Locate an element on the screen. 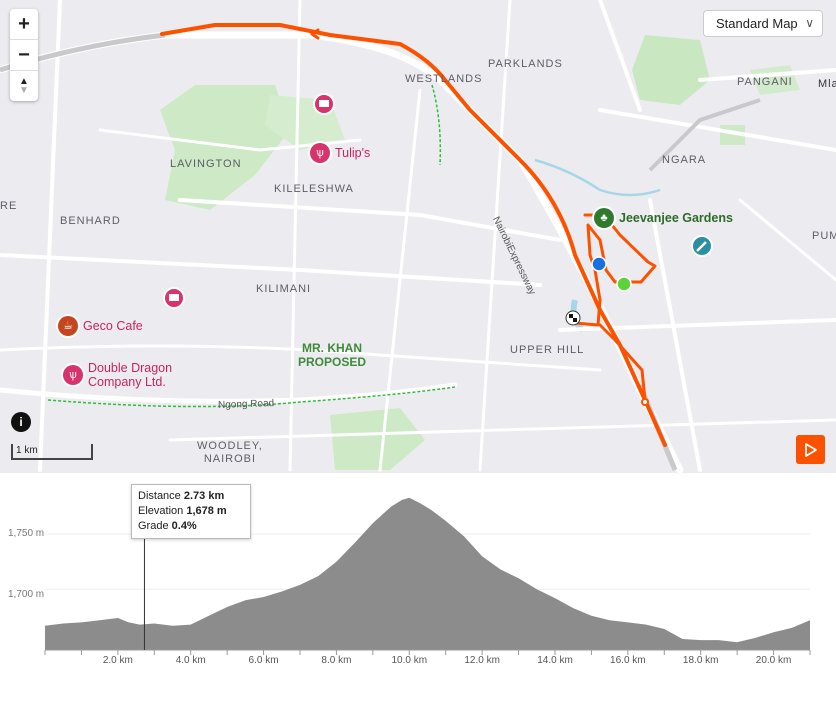 This screenshot has height=717, width=836. y-tick-label: 1,750 m is located at coordinates (26, 533).